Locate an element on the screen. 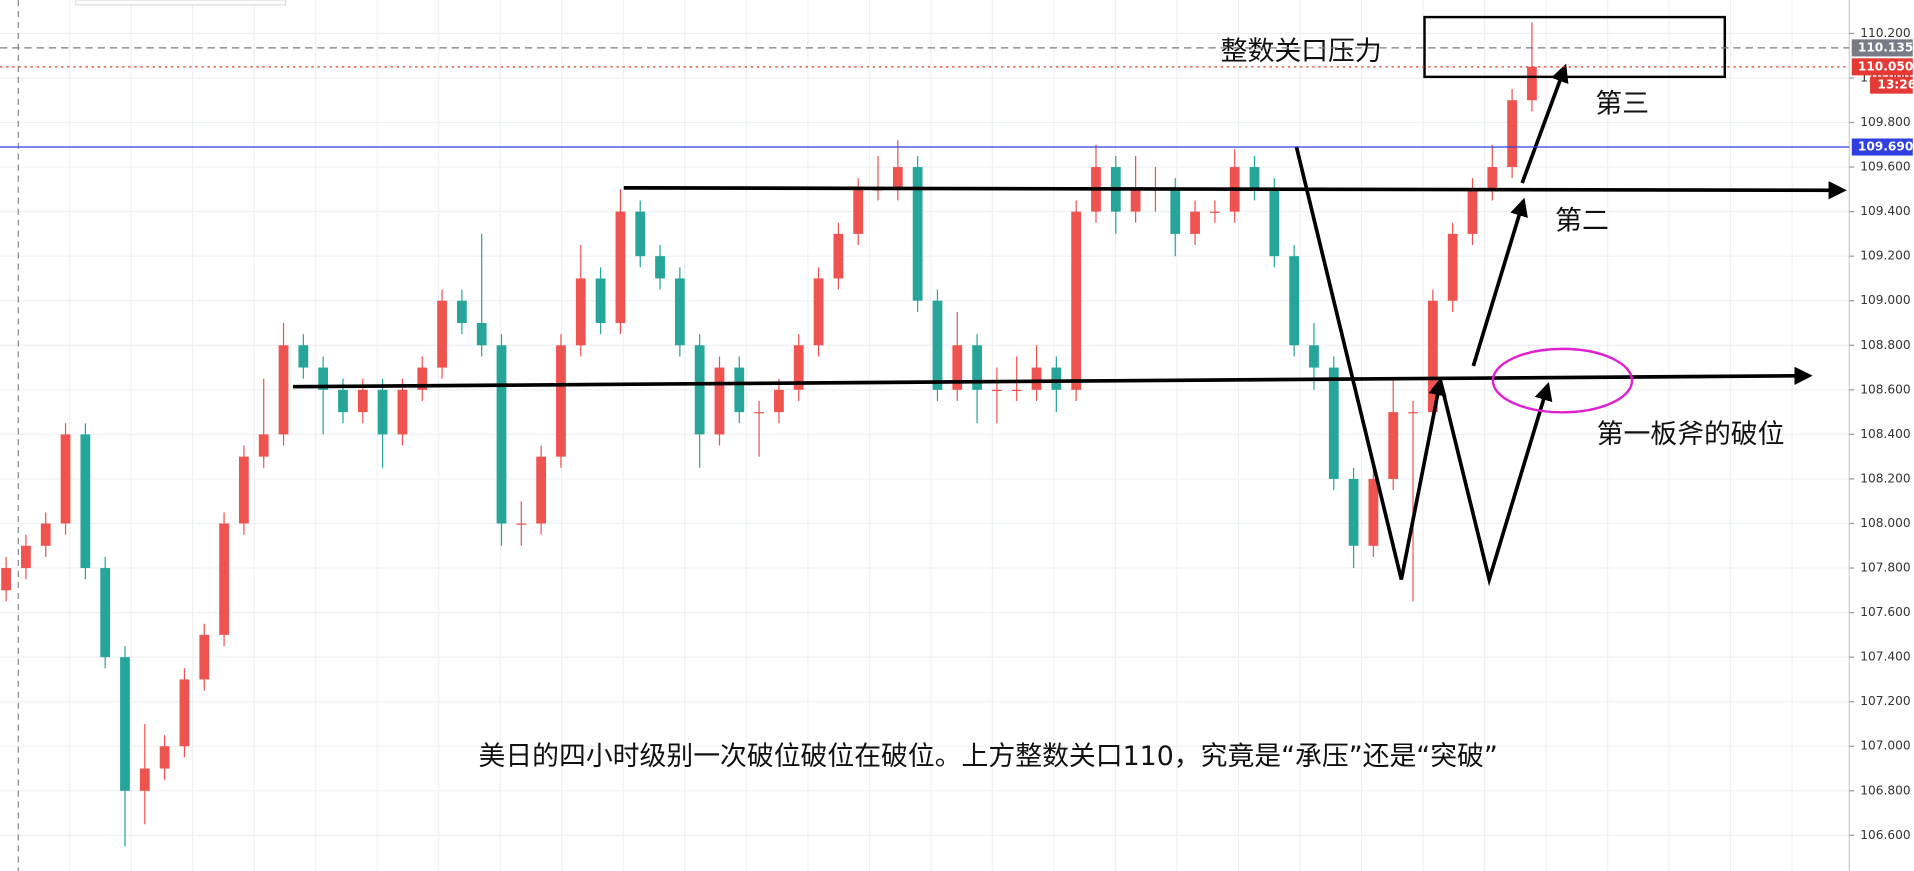 This screenshot has height=871, width=1914. annotation: 第二 is located at coordinates (1582, 221).